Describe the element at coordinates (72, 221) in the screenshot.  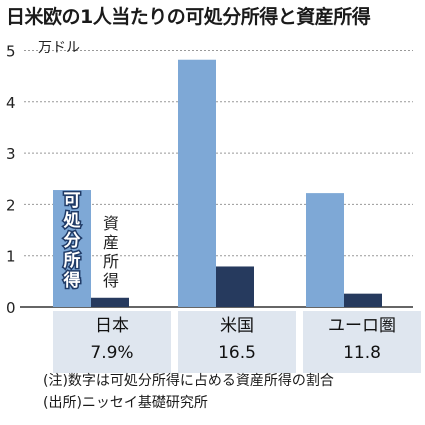
I see `series-label-disposable-char-1: 処` at that location.